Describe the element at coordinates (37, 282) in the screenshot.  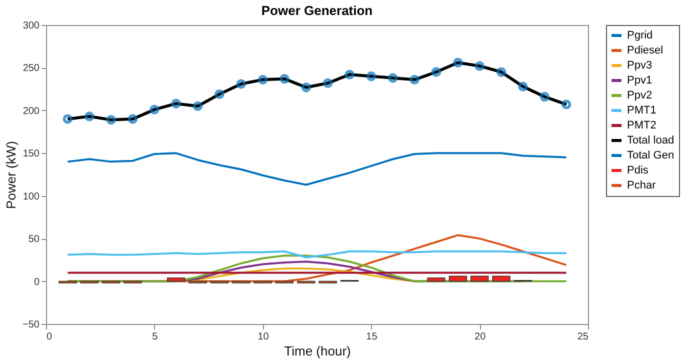
I see `y-tick-label: 0` at that location.